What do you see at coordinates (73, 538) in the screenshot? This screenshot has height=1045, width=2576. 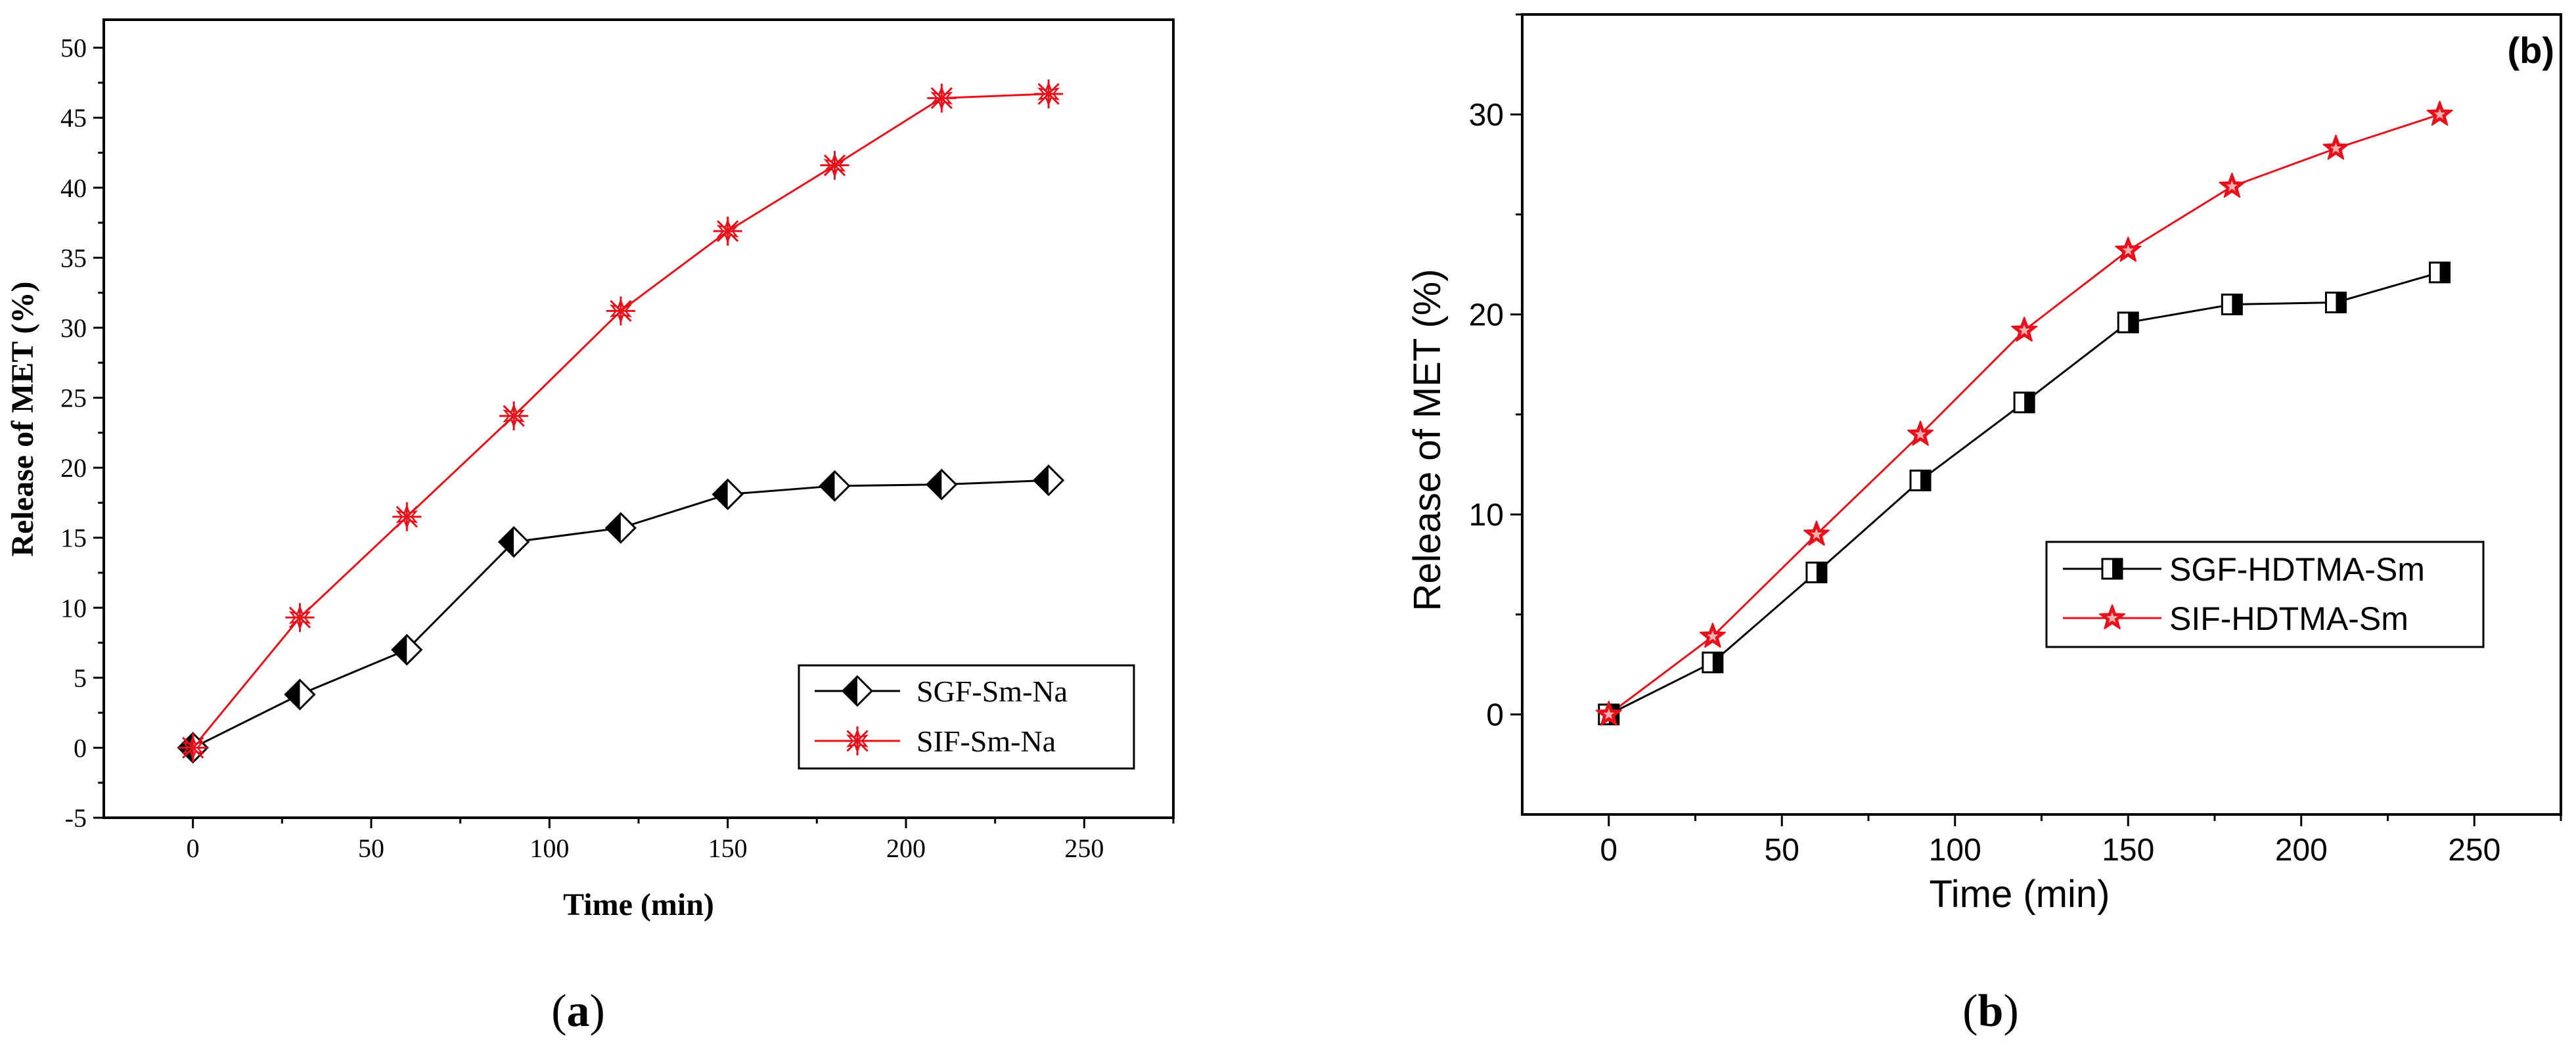 I see `y-tick-label-a-15: 15` at bounding box center [73, 538].